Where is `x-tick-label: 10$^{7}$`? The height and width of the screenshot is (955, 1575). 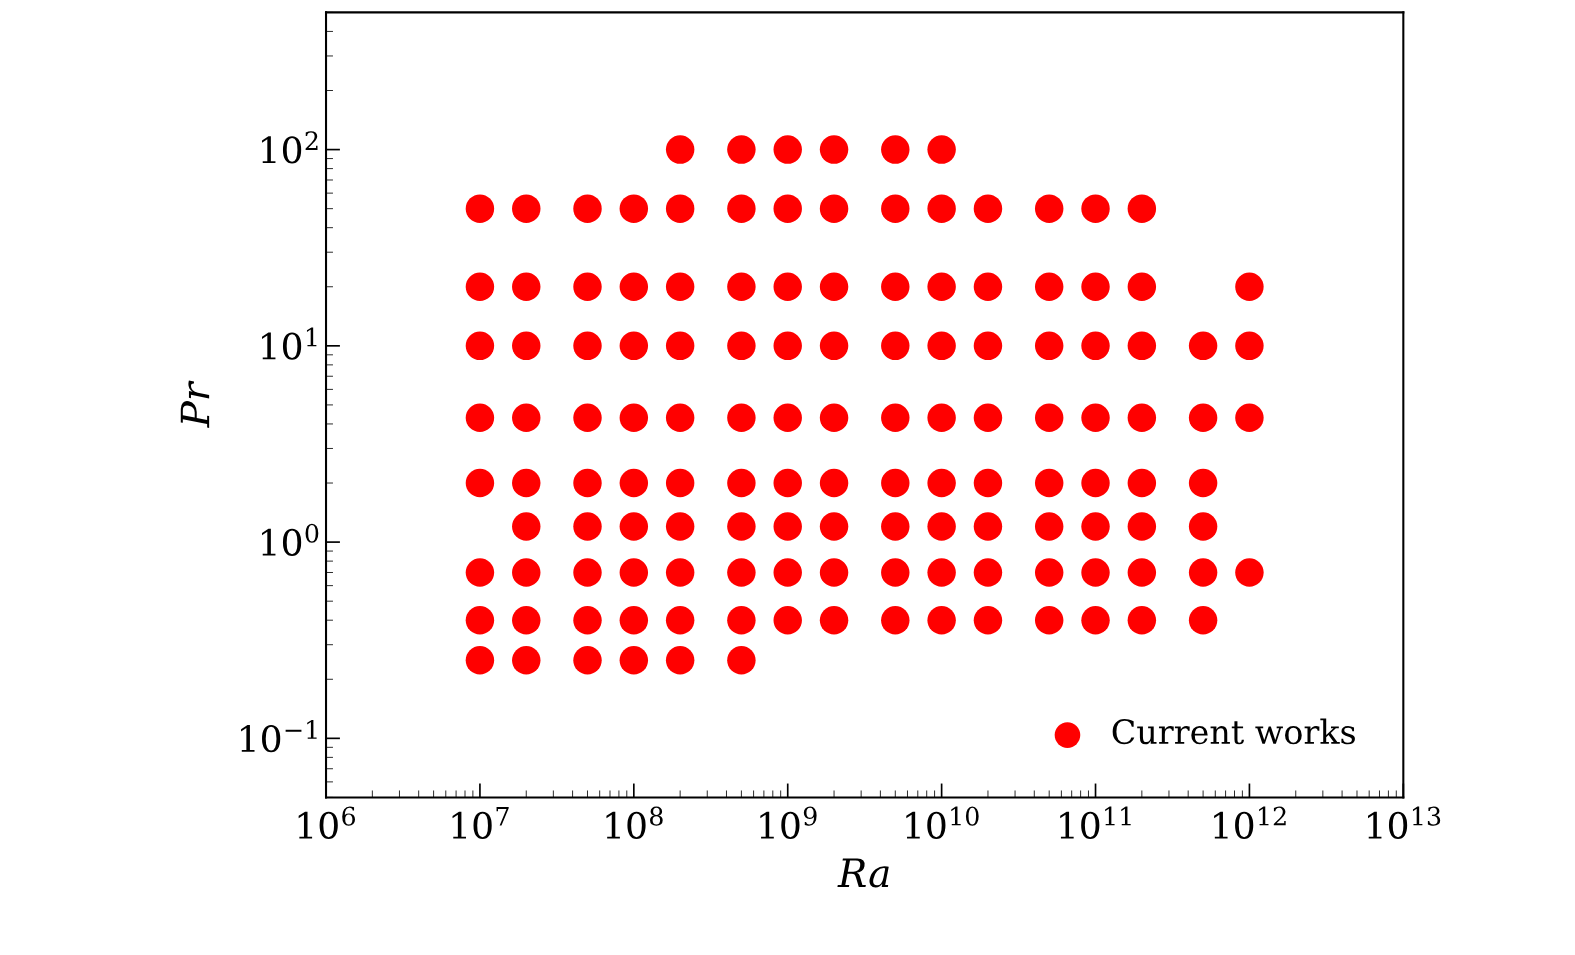 x-tick-label: 10$^{7}$ is located at coordinates (480, 823).